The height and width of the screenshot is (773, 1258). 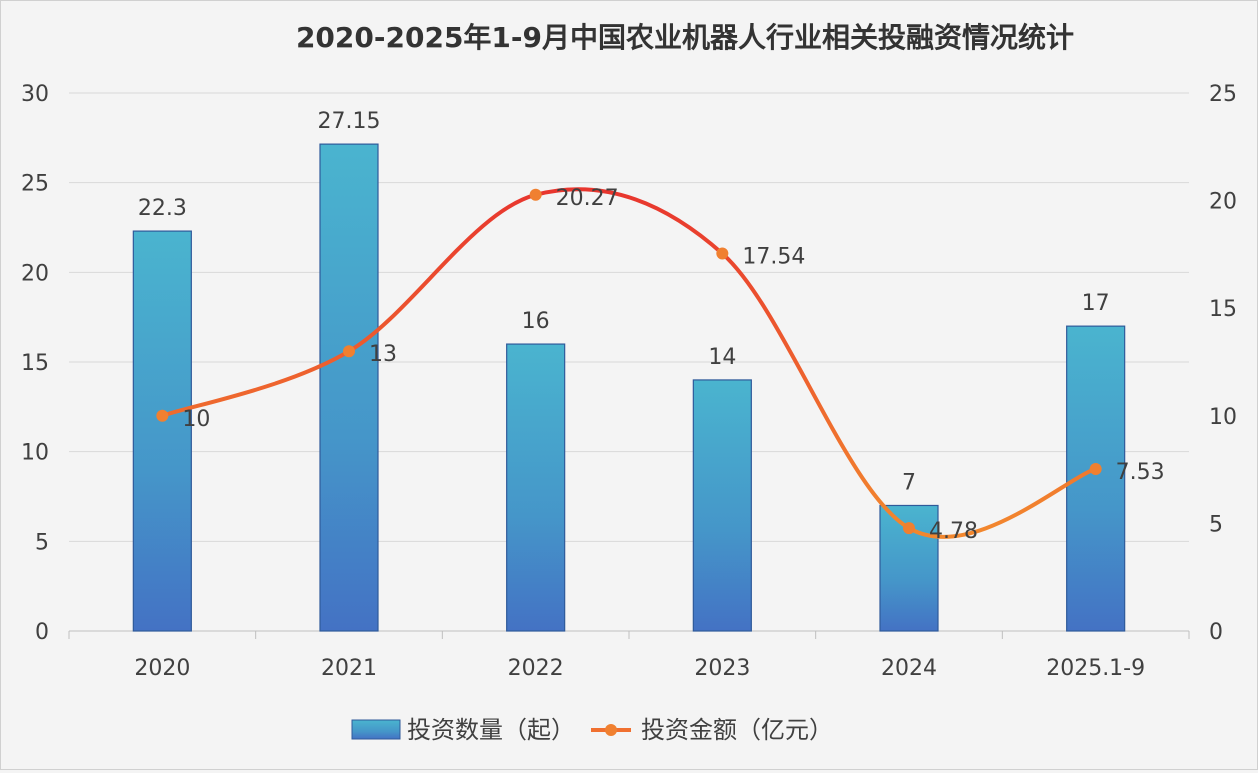 I want to click on legend-bar-swatch, so click(x=376, y=729).